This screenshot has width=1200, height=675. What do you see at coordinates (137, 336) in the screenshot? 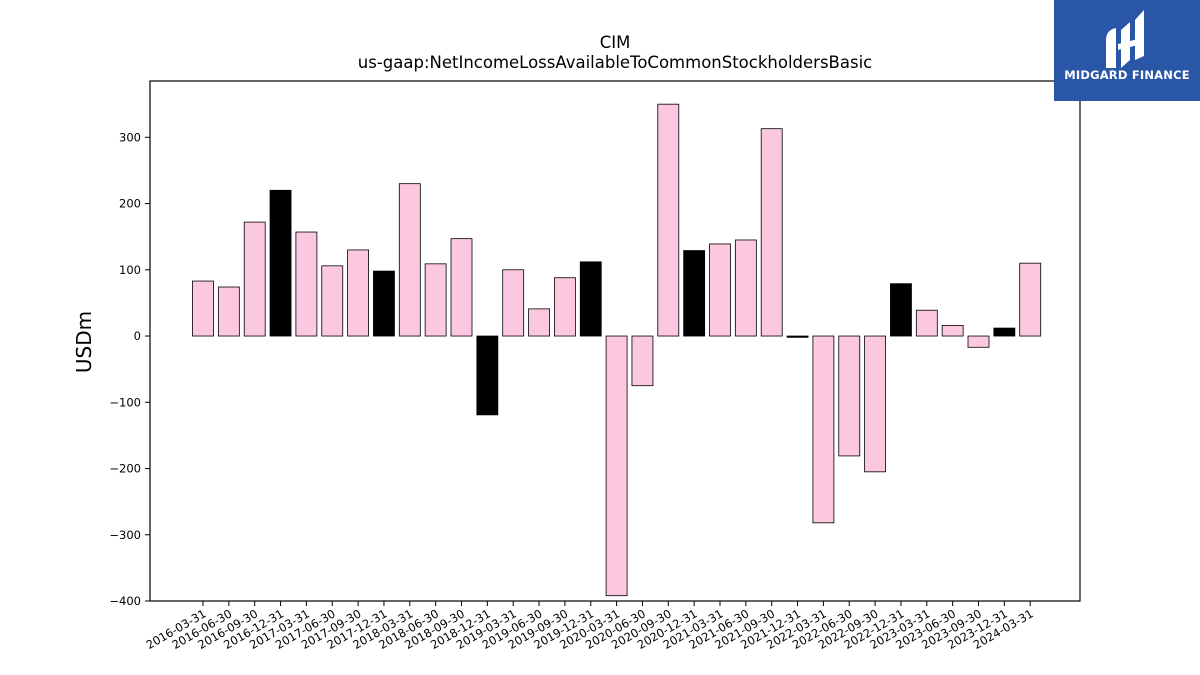
I see `y-tick-label: 0` at bounding box center [137, 336].